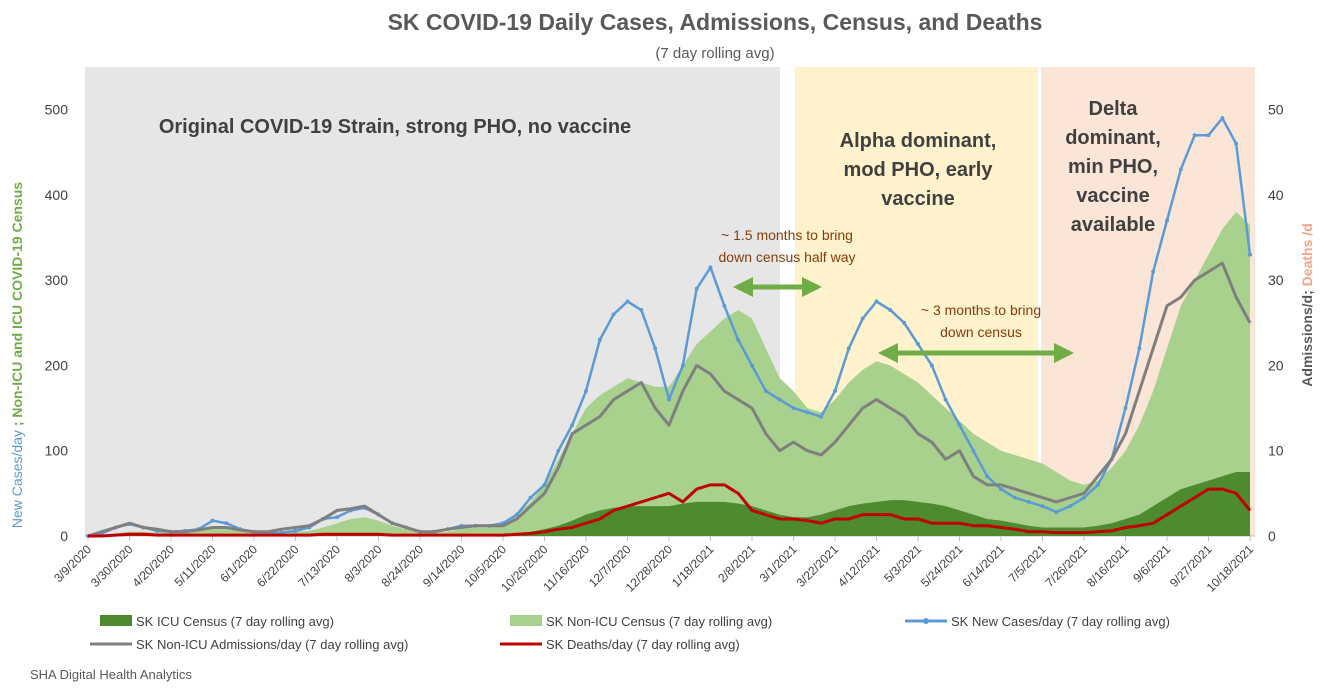 The width and height of the screenshot is (1335, 691). Describe the element at coordinates (643, 644) in the screenshot. I see `legend-label: SK Deaths/day (7 day rolling avg)` at that location.